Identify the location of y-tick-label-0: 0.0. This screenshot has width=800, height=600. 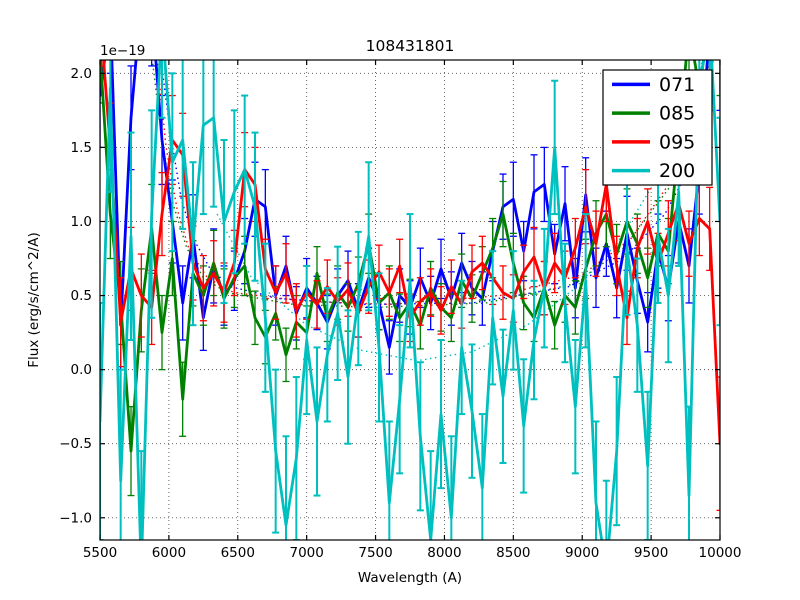
(81, 370).